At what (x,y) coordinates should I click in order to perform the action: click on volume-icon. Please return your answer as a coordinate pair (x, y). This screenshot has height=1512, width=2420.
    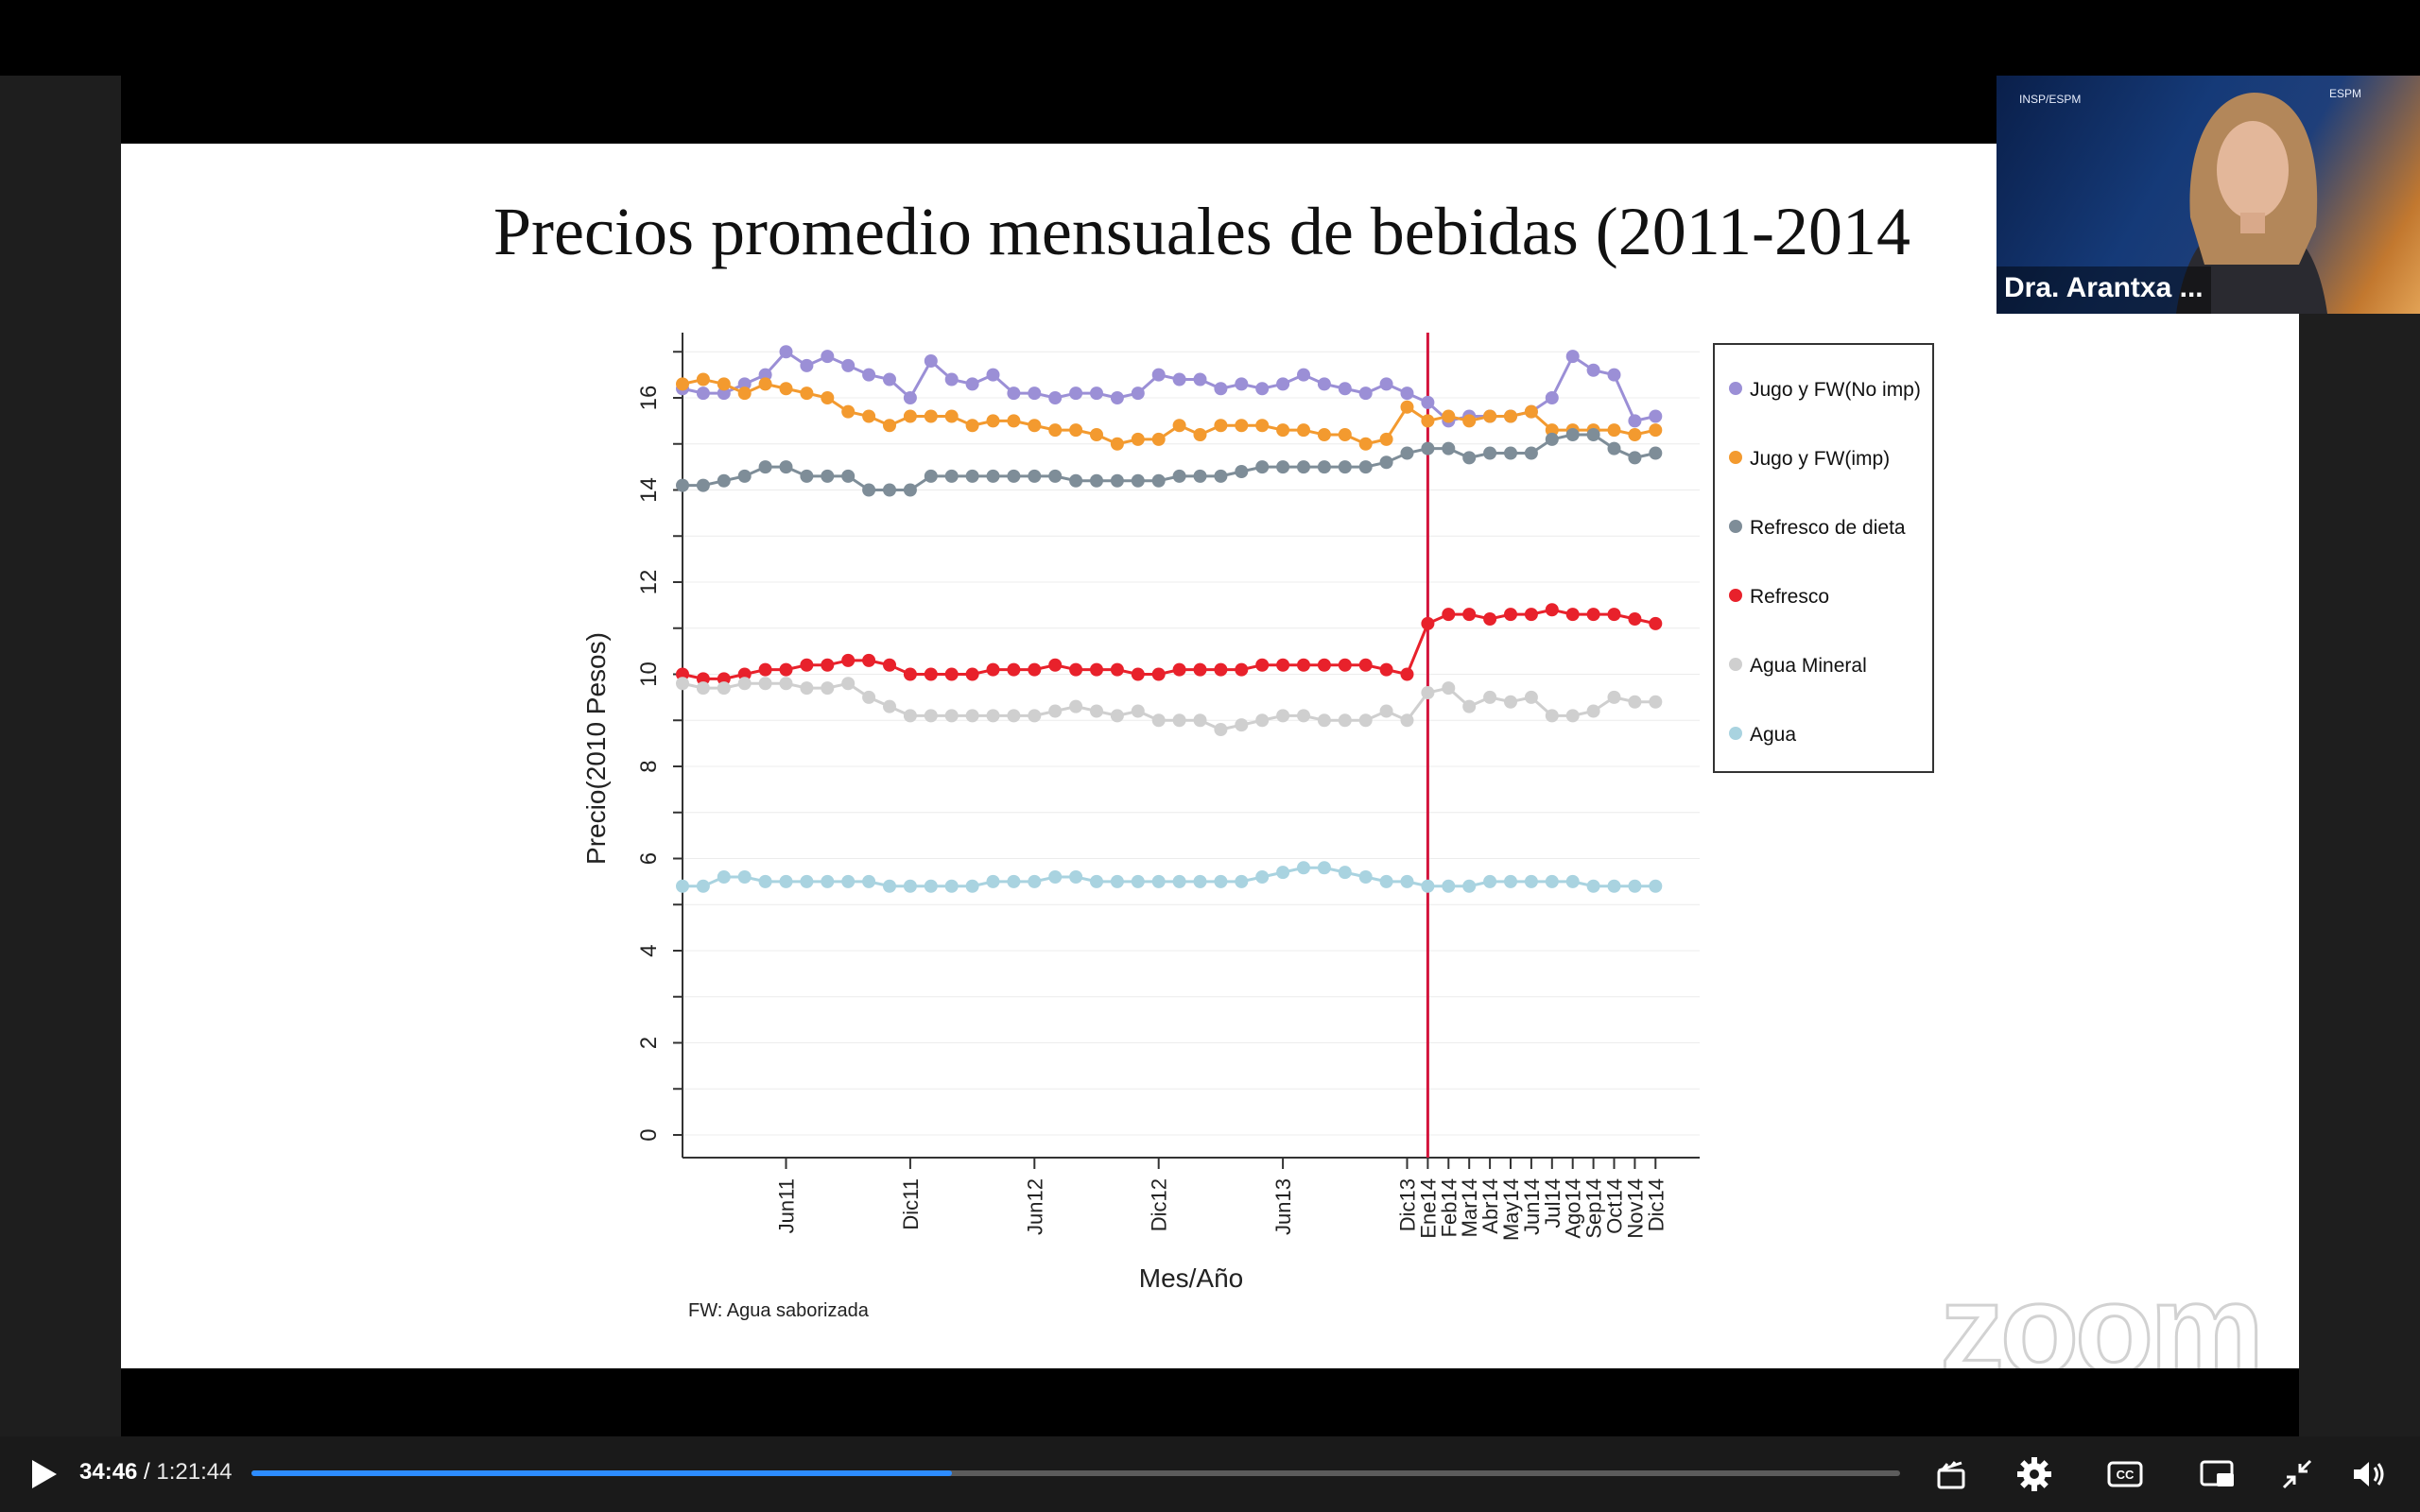
    Looking at the image, I should click on (2369, 1474).